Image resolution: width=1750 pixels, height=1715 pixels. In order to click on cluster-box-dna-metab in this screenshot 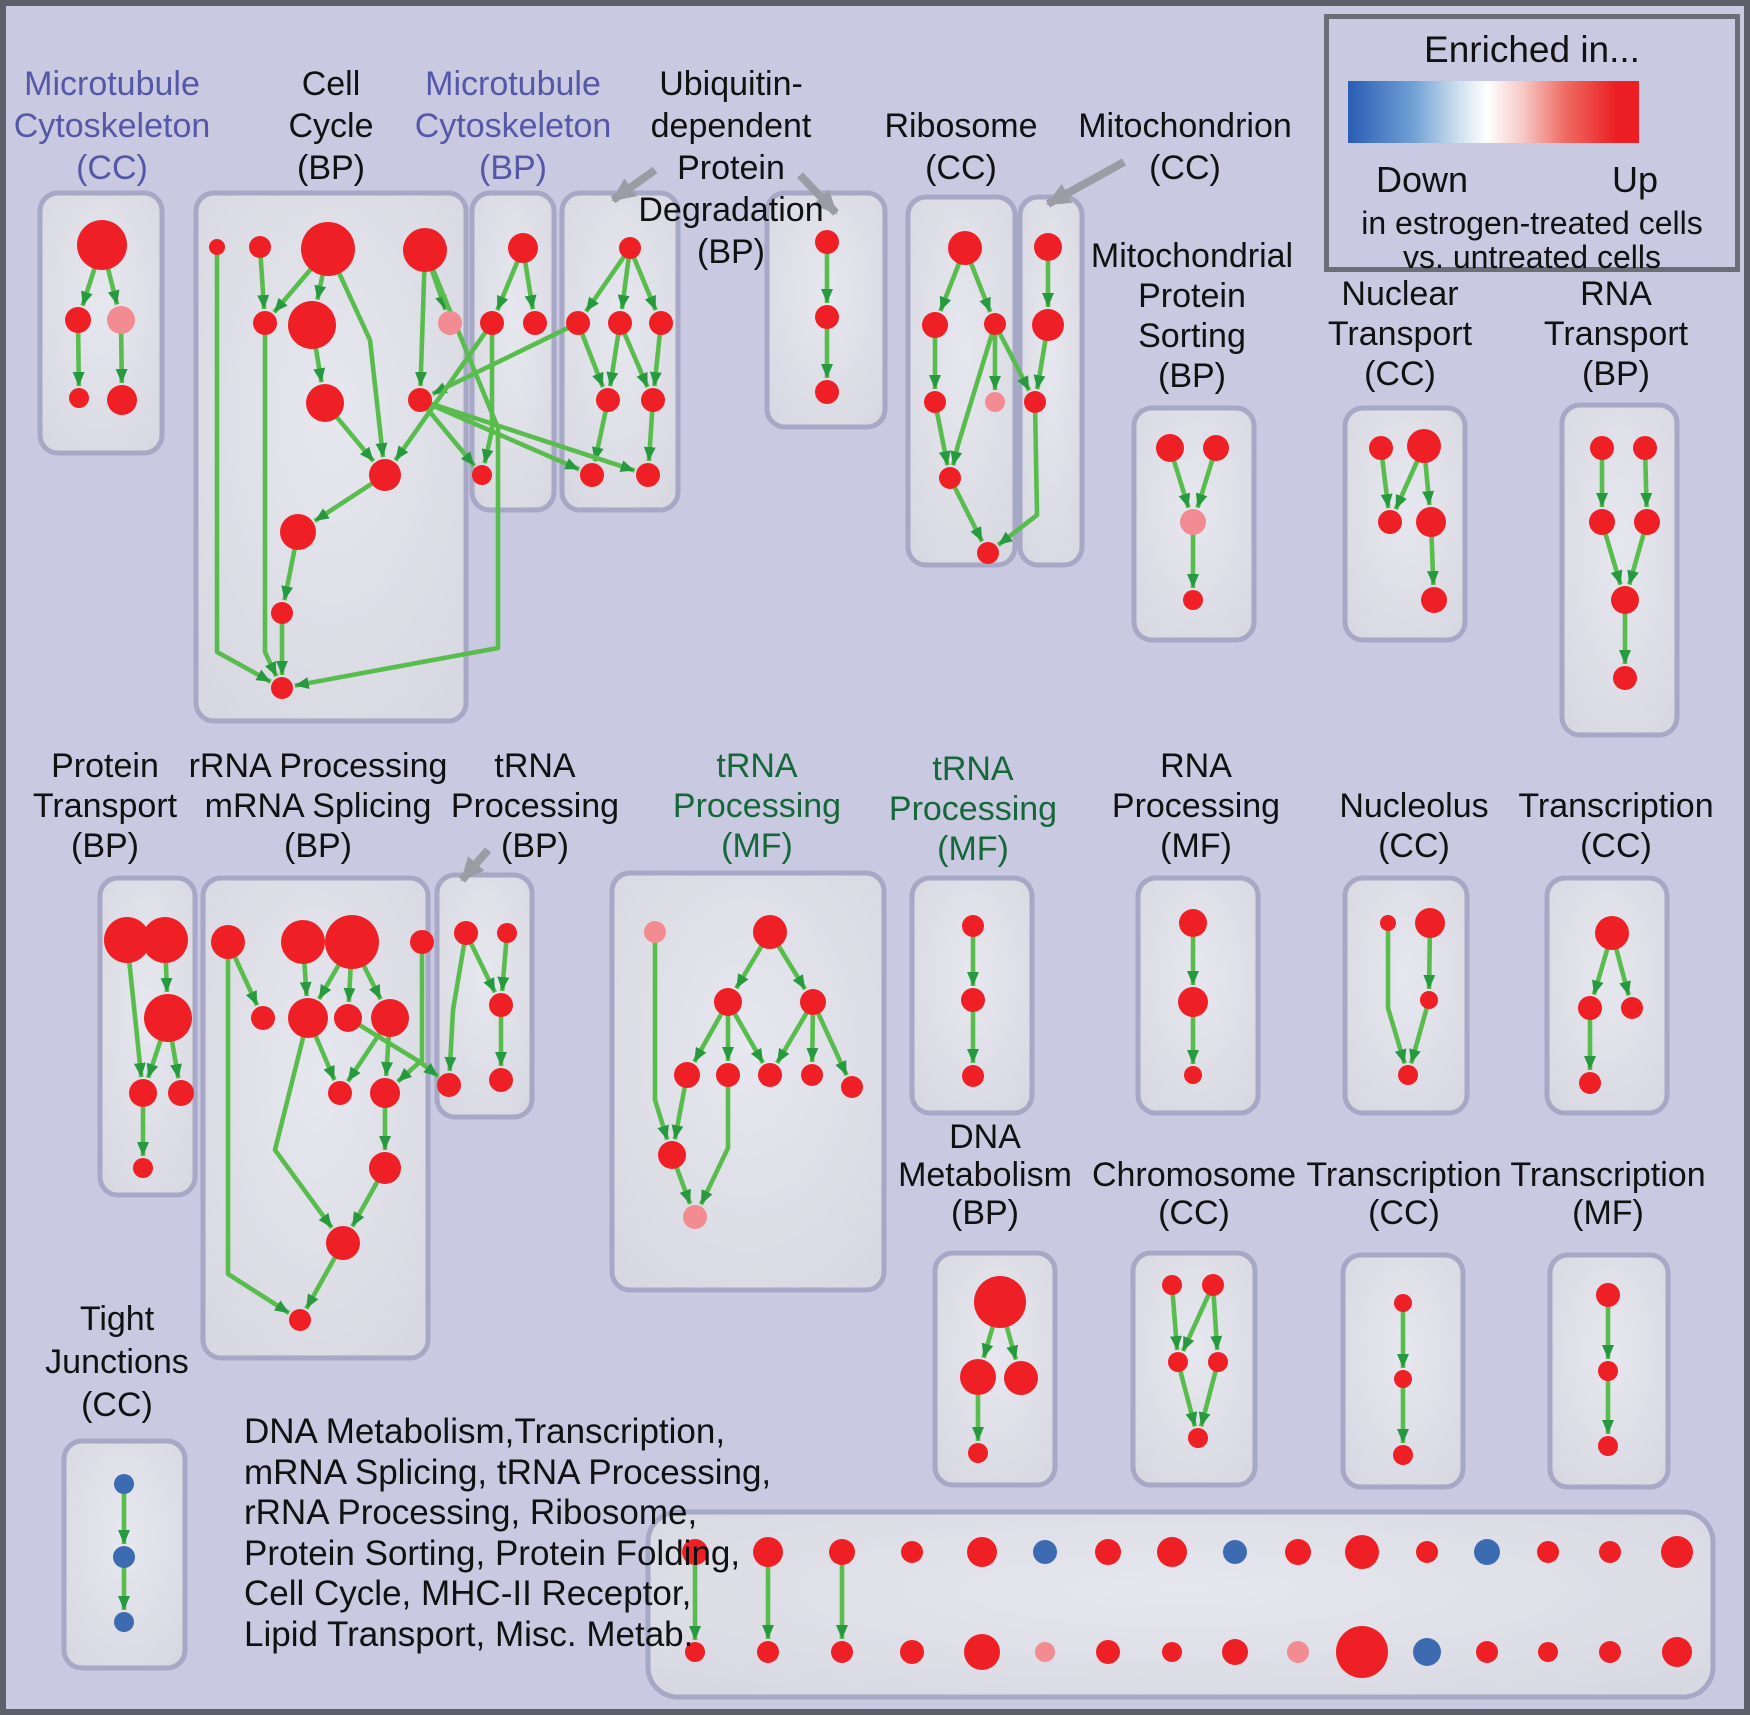, I will do `click(995, 1369)`.